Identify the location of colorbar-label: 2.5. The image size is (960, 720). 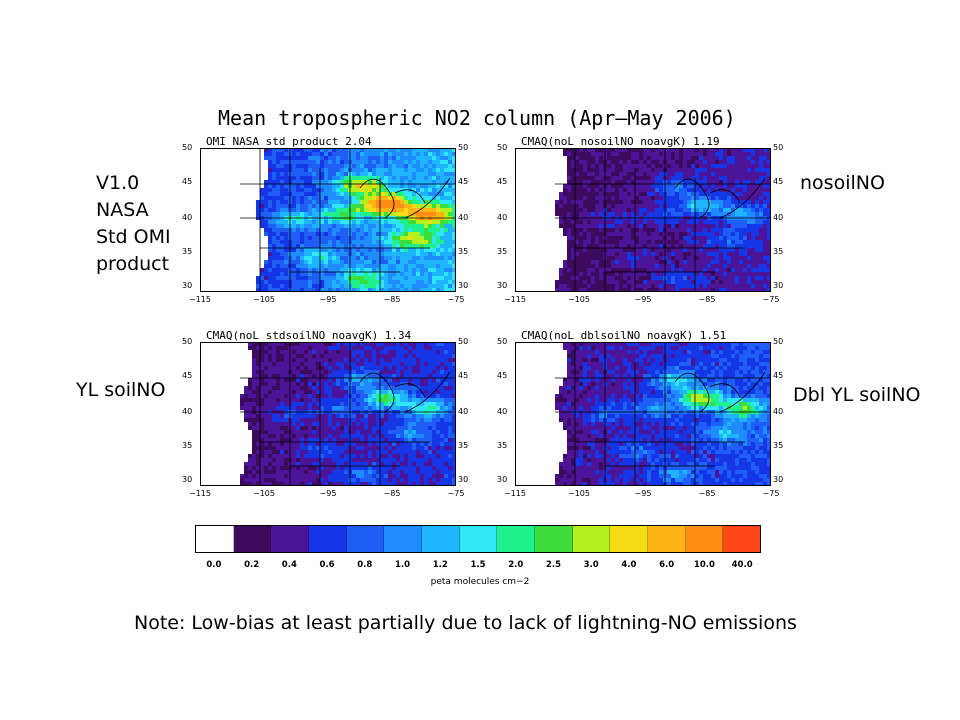
(553, 565).